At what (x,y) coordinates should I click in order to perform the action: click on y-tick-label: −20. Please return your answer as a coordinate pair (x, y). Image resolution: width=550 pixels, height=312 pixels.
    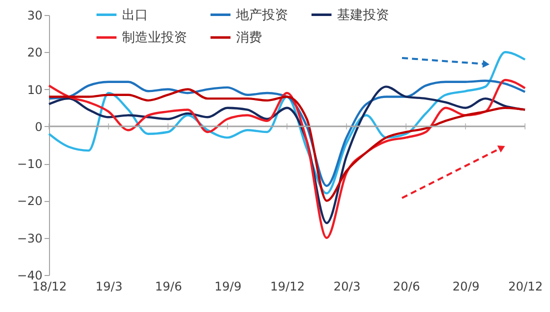
    Looking at the image, I should click on (29, 201).